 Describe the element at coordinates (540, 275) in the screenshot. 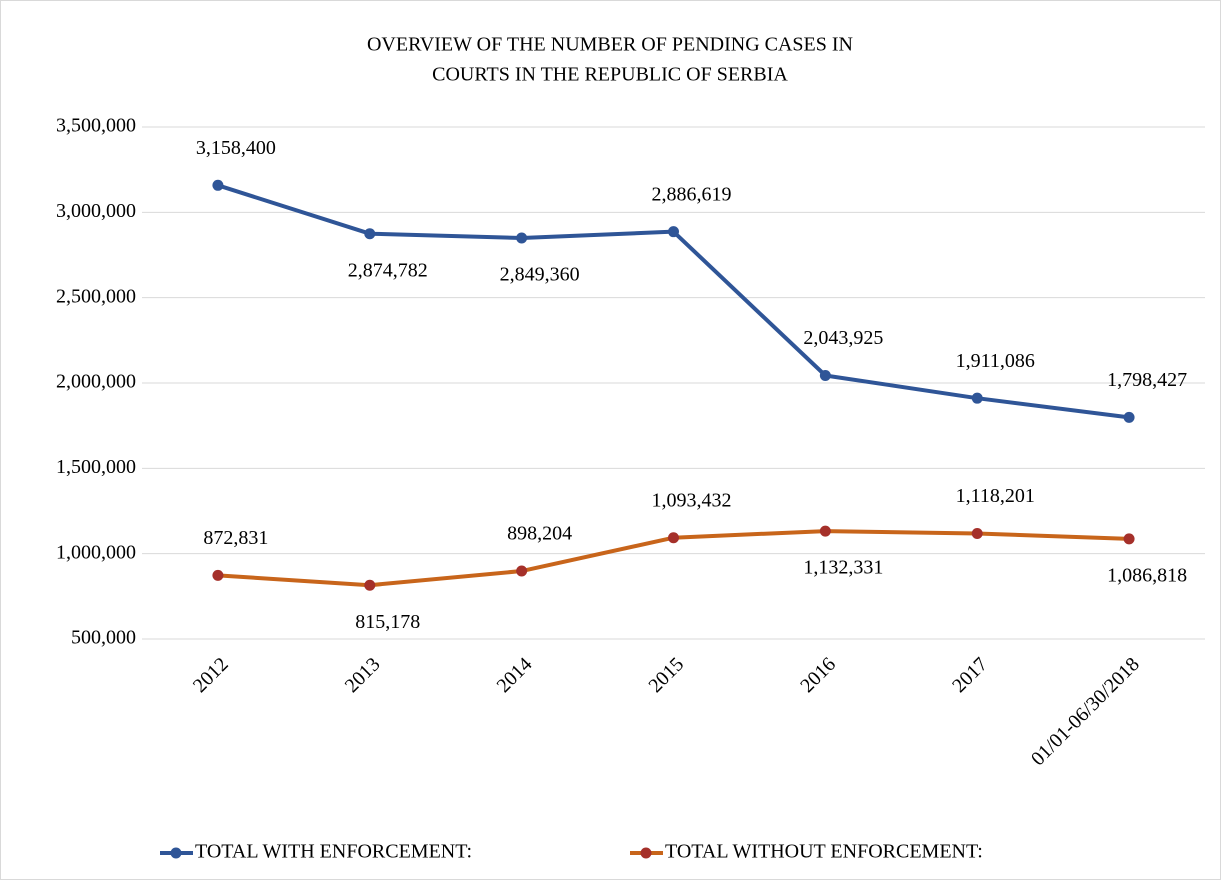

I see `data-label: 2,849,360` at that location.